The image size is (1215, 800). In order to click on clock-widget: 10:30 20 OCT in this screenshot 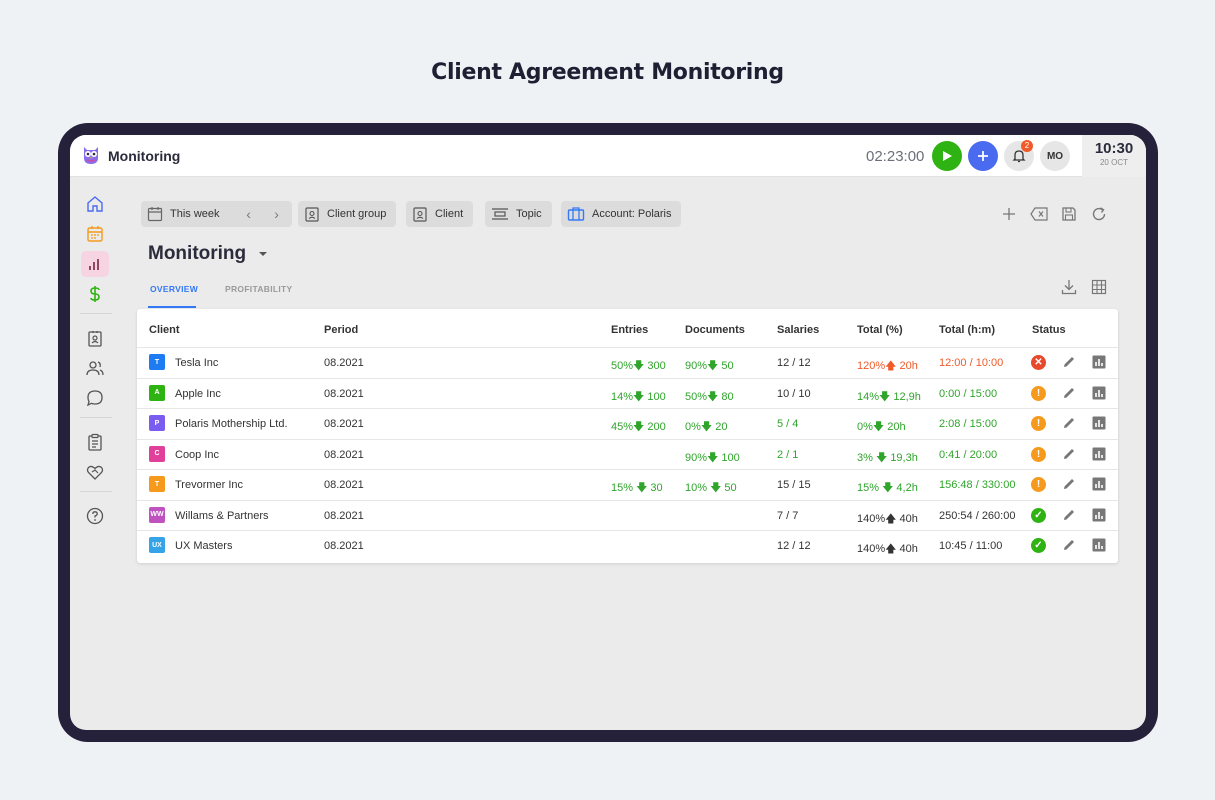, I will do `click(1114, 156)`.